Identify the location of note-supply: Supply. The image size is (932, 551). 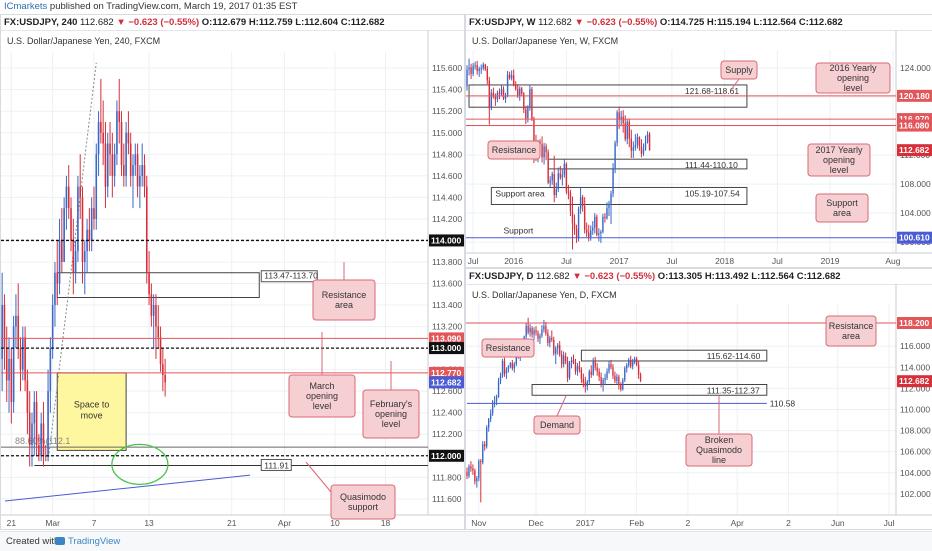
(739, 70).